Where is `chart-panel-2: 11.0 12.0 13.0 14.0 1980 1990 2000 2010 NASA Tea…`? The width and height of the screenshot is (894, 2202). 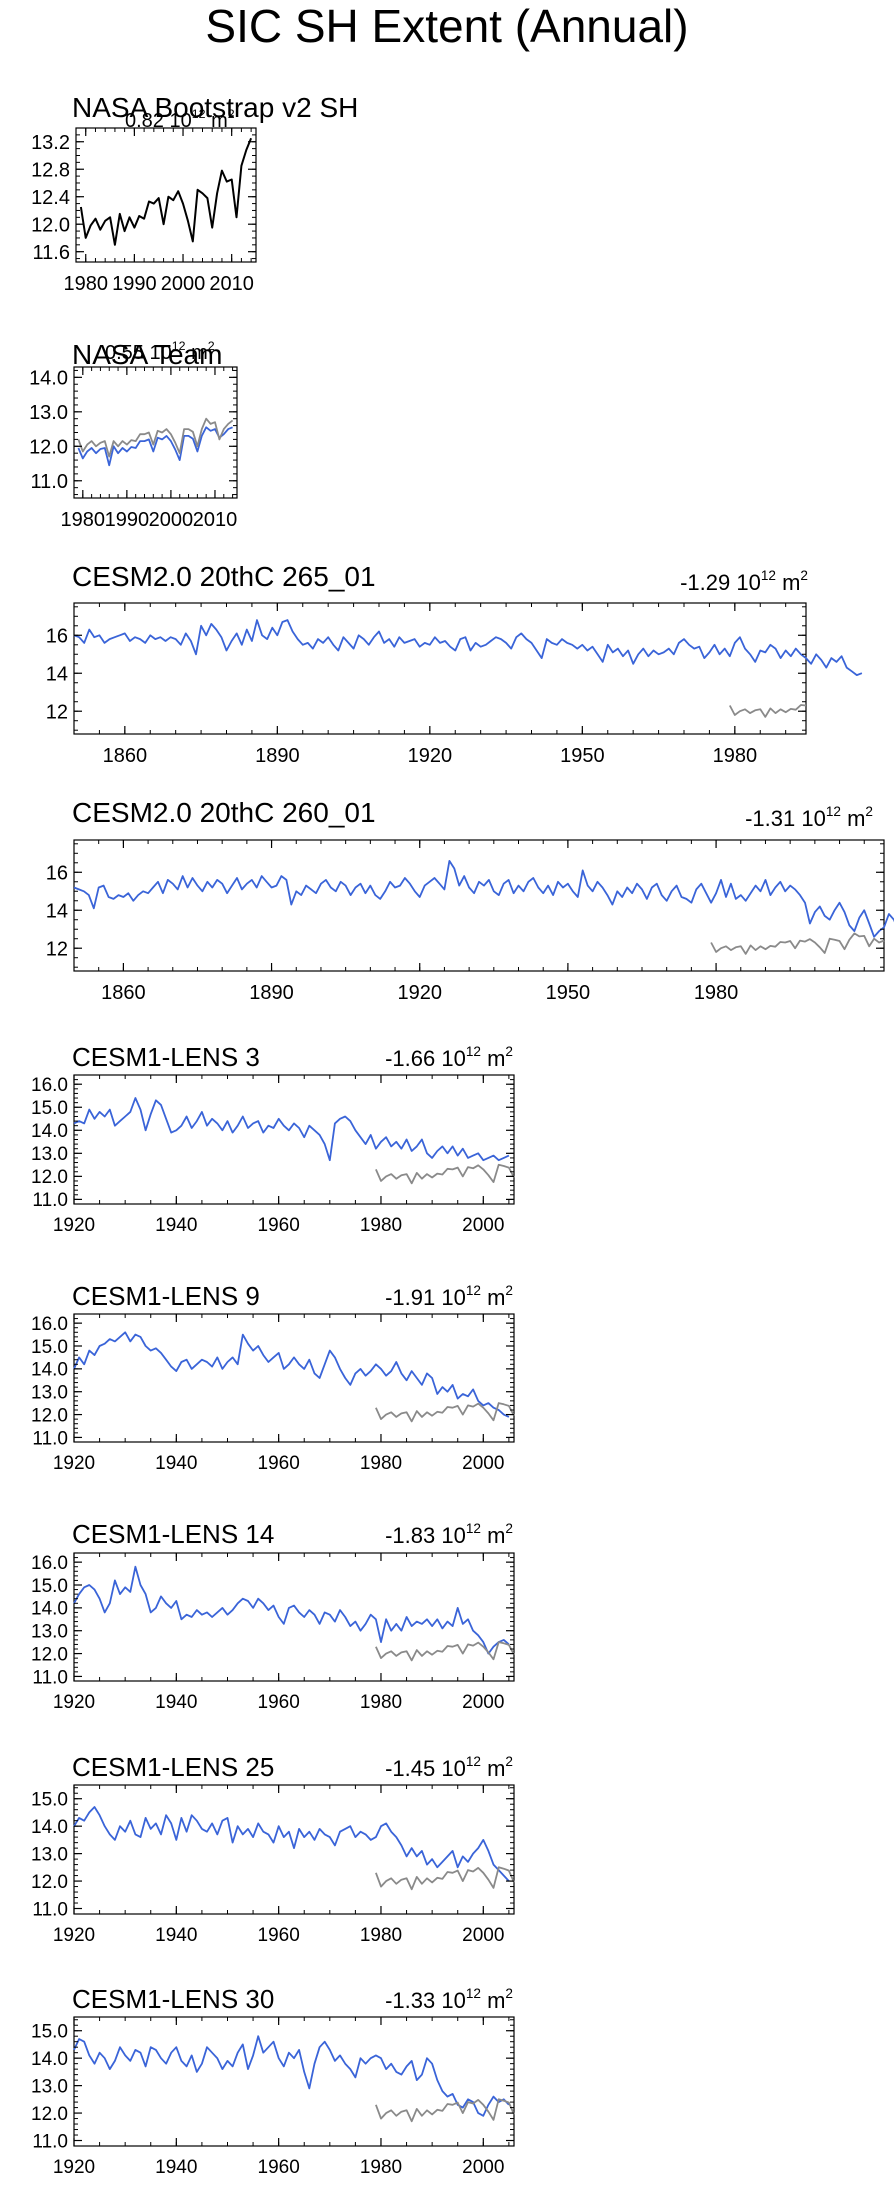 chart-panel-2: 11.0 12.0 13.0 14.0 1980 1990 2000 2010 NASA Tea… is located at coordinates (133, 435).